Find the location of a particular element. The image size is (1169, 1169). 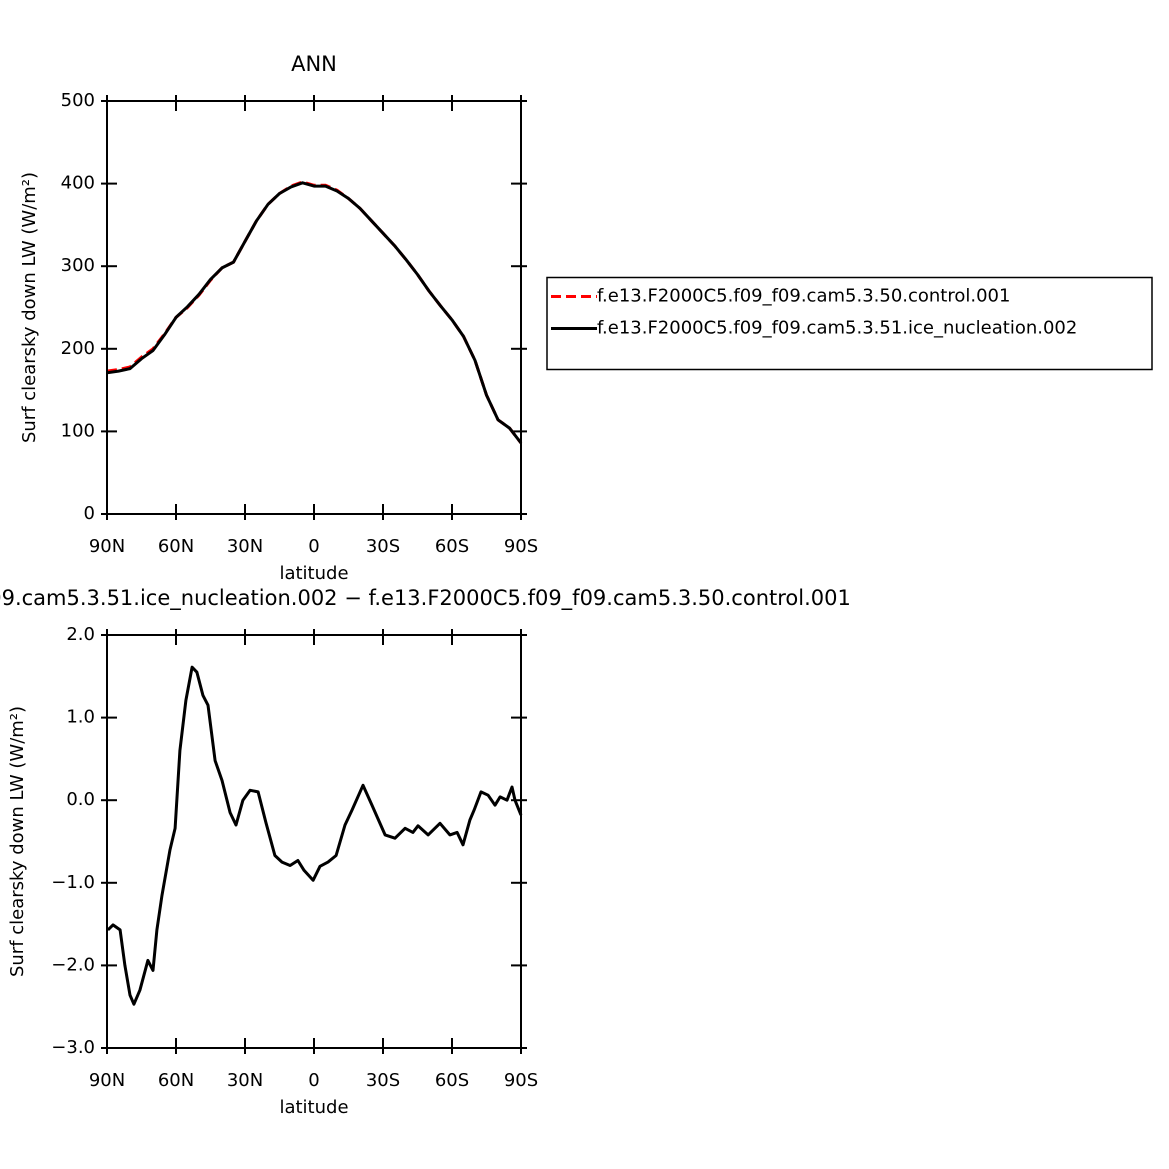

y-tick-label: −3.0 is located at coordinates (73, 1047).